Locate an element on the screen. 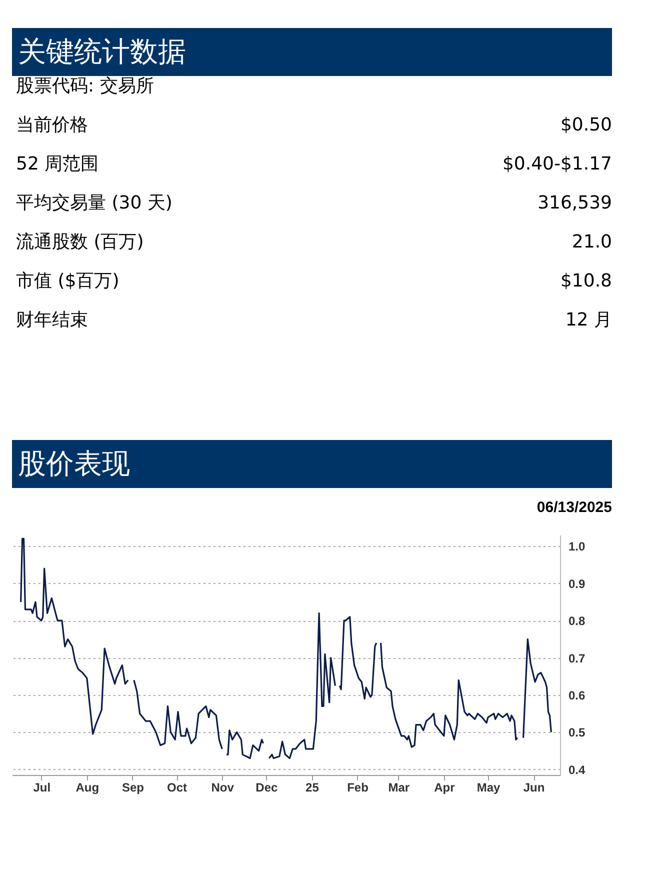 The width and height of the screenshot is (656, 870). category-label: 52 周范围 is located at coordinates (57, 164).